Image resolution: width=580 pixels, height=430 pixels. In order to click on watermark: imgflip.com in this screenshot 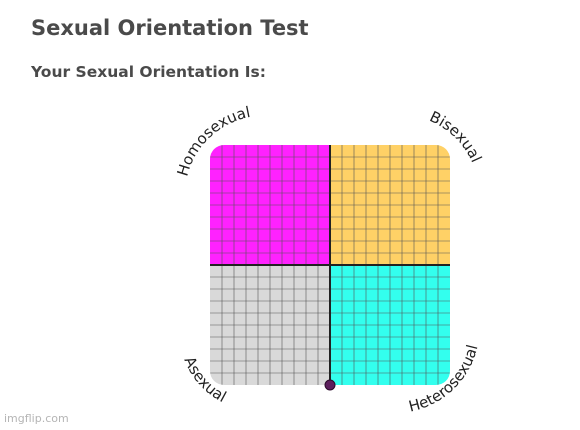, I will do `click(36, 418)`.